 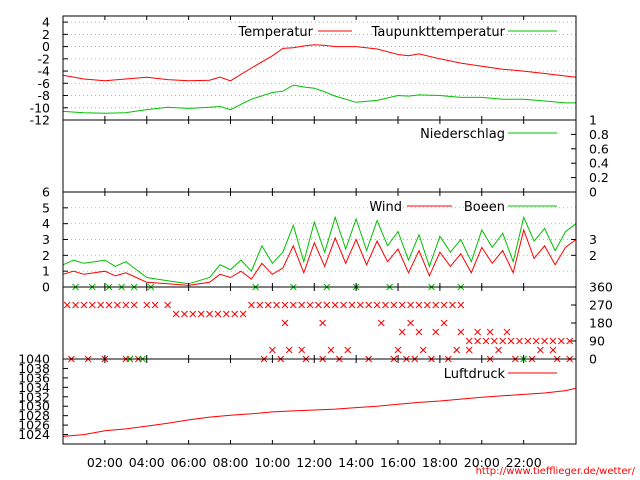 What do you see at coordinates (593, 120) in the screenshot?
I see `y-tick-label: 1` at bounding box center [593, 120].